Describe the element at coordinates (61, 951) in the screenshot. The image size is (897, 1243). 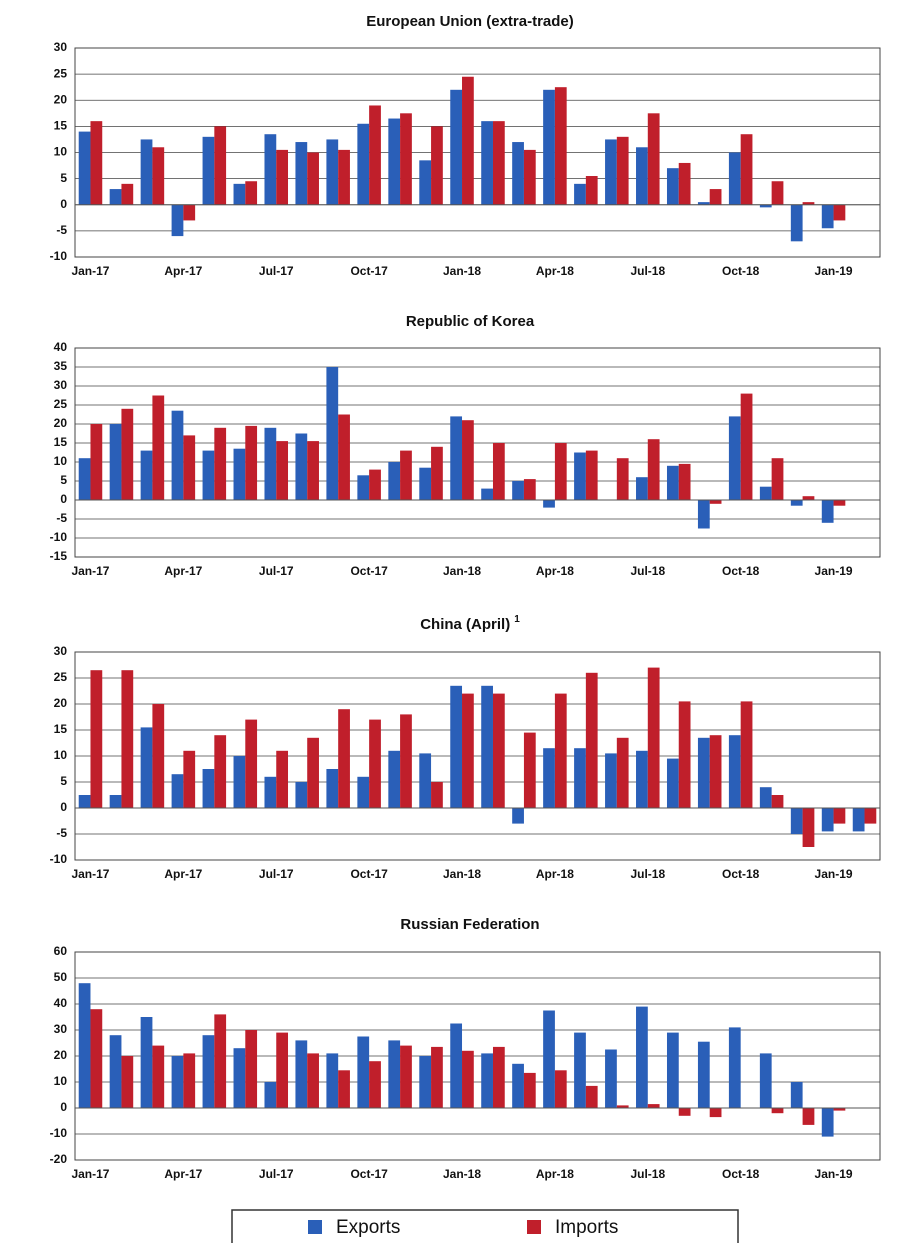
I see `y-tick-label: 60` at that location.